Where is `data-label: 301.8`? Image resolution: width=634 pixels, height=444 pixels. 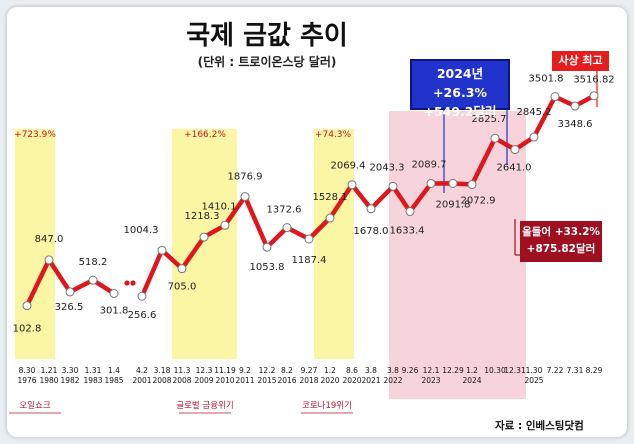 data-label: 301.8 is located at coordinates (114, 310).